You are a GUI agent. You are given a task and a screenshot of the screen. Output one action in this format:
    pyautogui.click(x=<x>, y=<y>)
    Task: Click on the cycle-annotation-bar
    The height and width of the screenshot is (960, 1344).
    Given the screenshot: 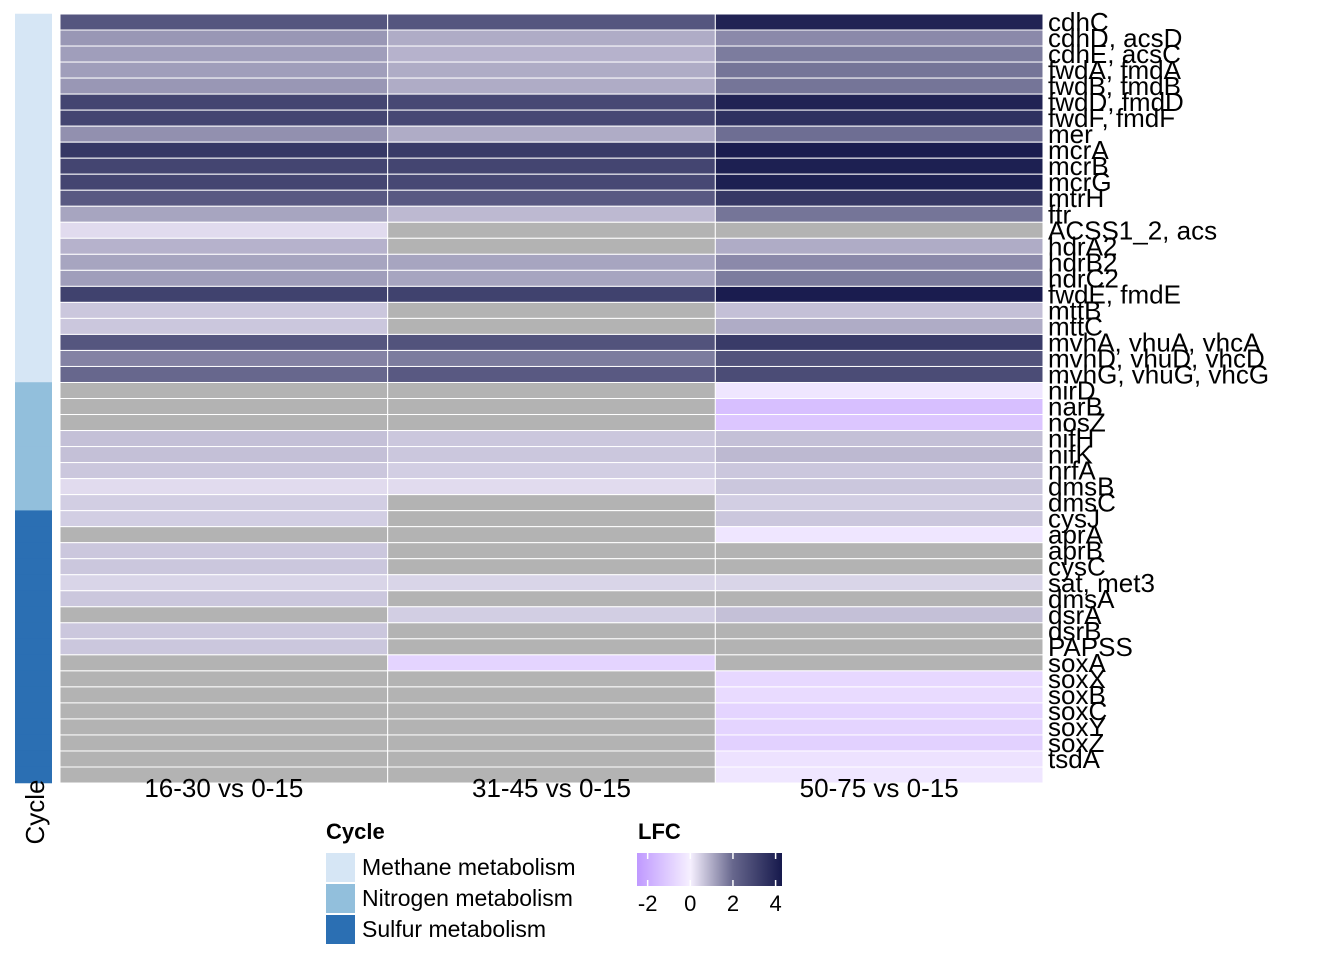 What is the action you would take?
    pyautogui.click(x=33, y=398)
    